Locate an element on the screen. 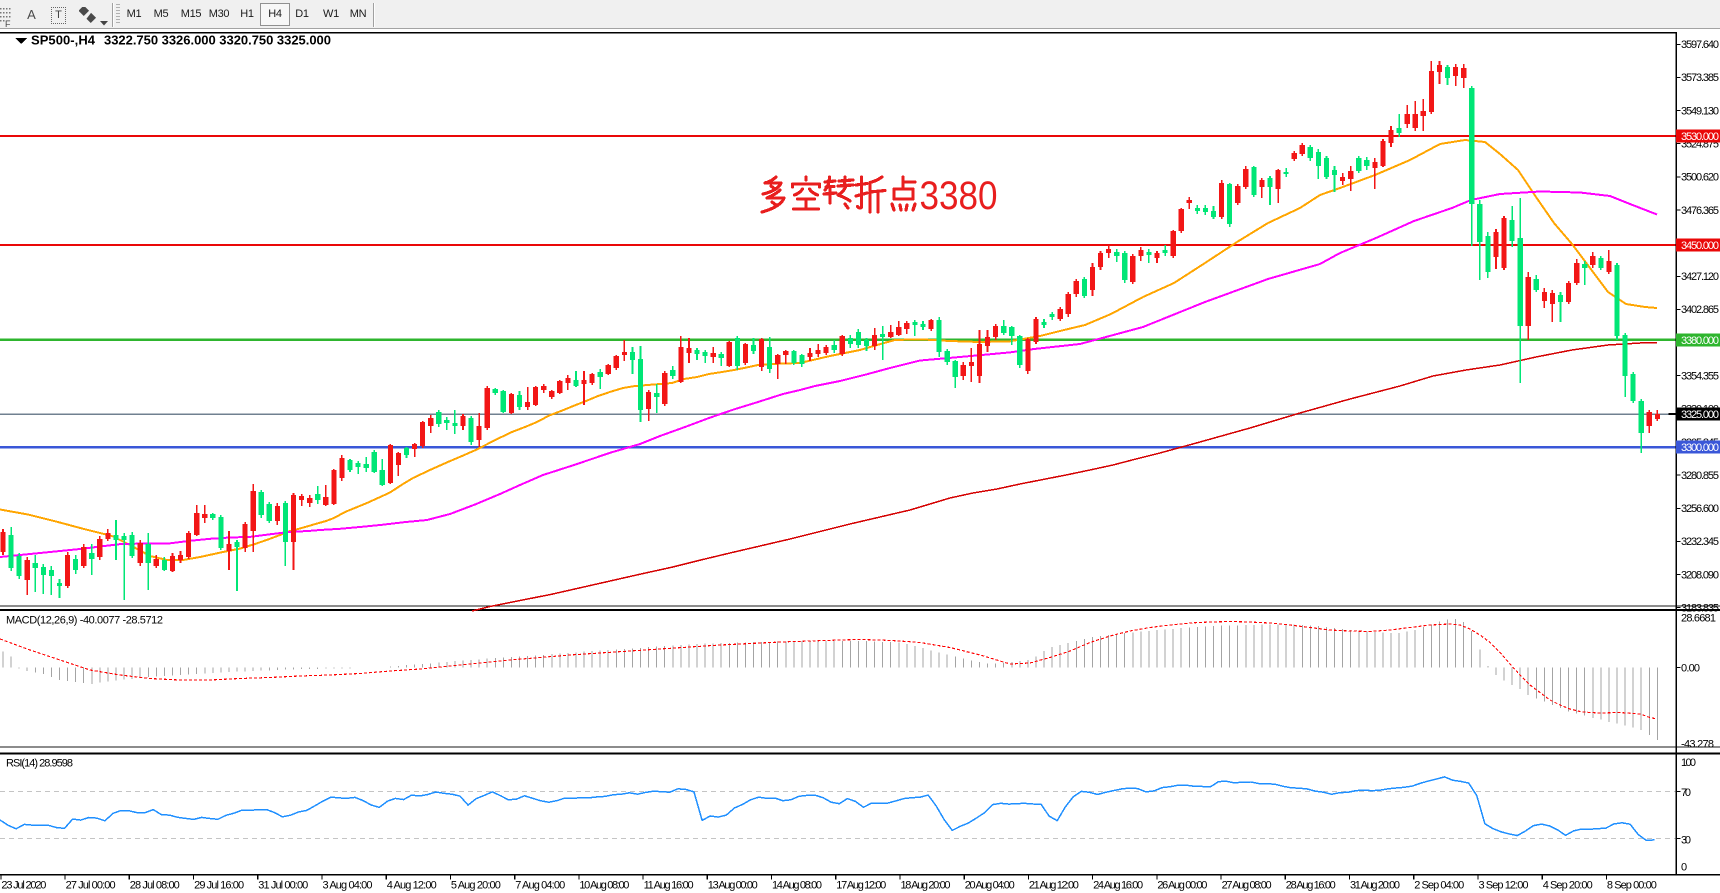  svg-text: 27 Jul 00:00 is located at coordinates (91, 885).